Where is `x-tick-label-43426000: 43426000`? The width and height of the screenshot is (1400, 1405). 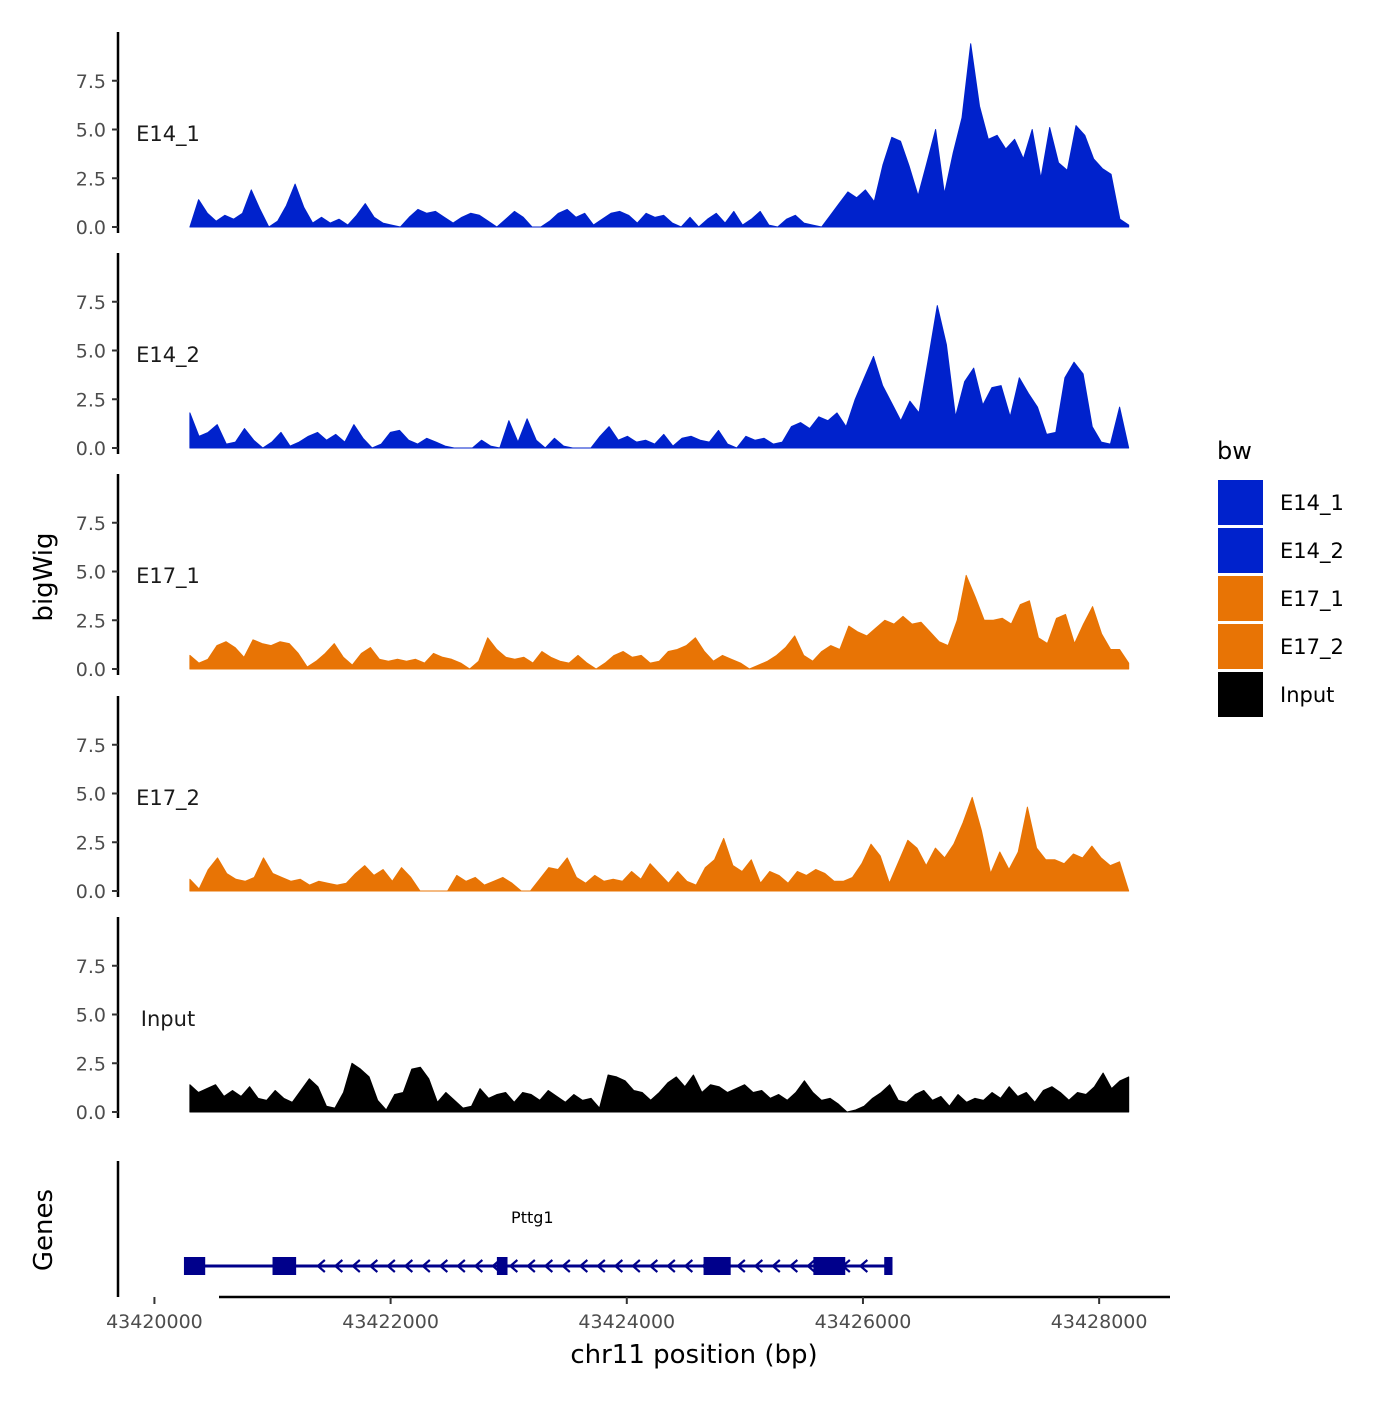
x-tick-label-43426000: 43426000 is located at coordinates (863, 1322).